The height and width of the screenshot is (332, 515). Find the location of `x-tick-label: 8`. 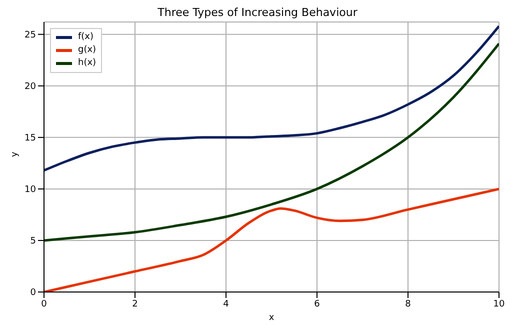

x-tick-label: 8 is located at coordinates (408, 304).